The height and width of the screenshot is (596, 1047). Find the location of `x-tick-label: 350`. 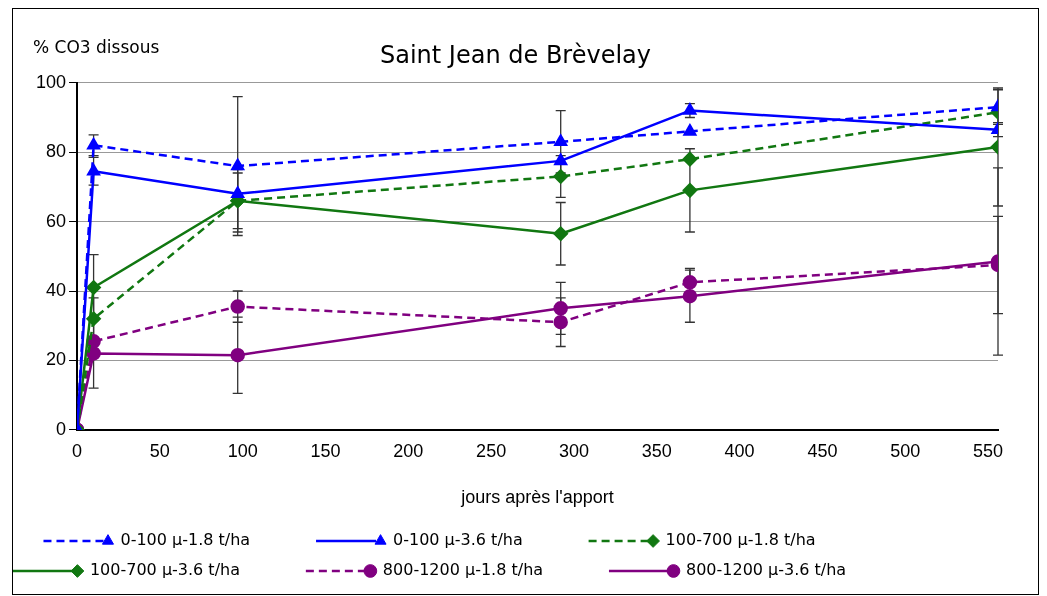

x-tick-label: 350 is located at coordinates (656, 450).